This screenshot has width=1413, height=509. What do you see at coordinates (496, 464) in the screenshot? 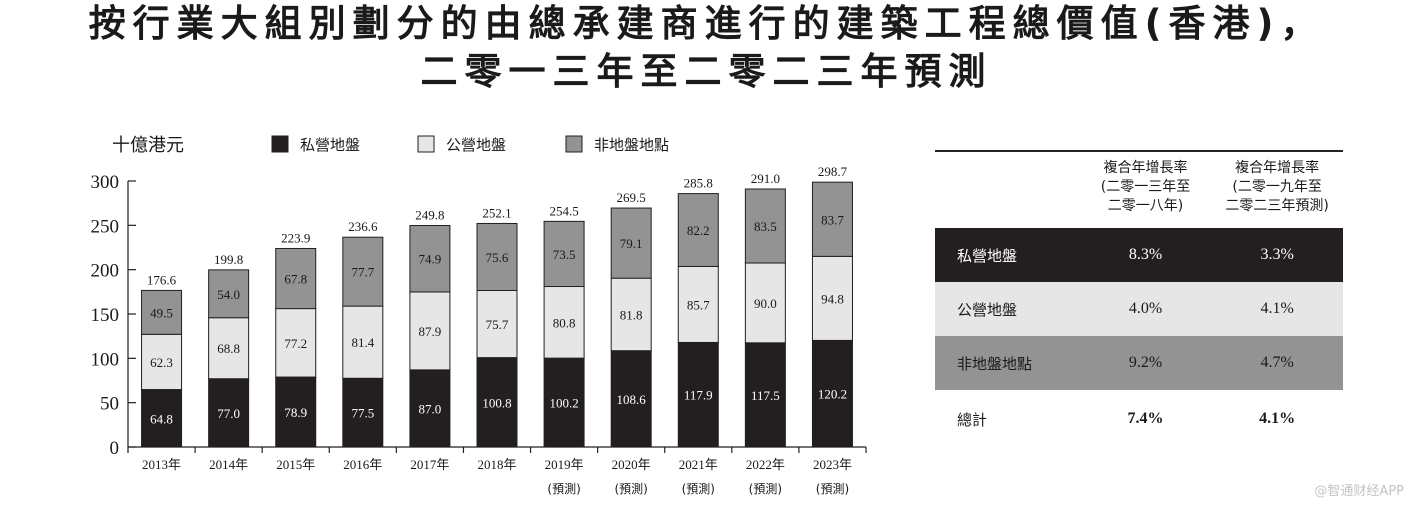
I see `x-category-label: 2018年` at bounding box center [496, 464].